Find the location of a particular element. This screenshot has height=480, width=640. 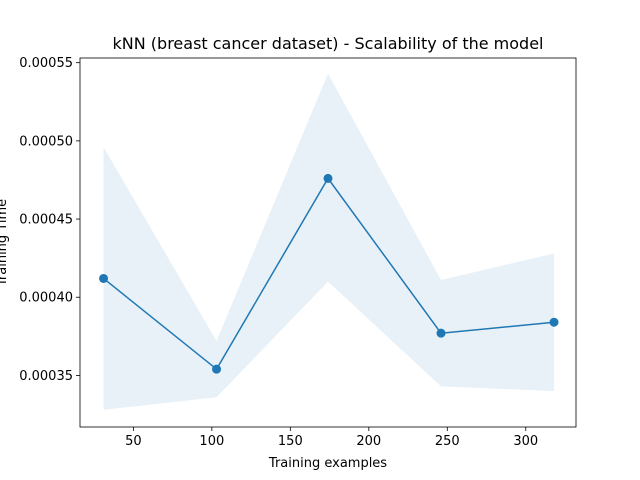

x-axis-label: Training examples is located at coordinates (327, 463).